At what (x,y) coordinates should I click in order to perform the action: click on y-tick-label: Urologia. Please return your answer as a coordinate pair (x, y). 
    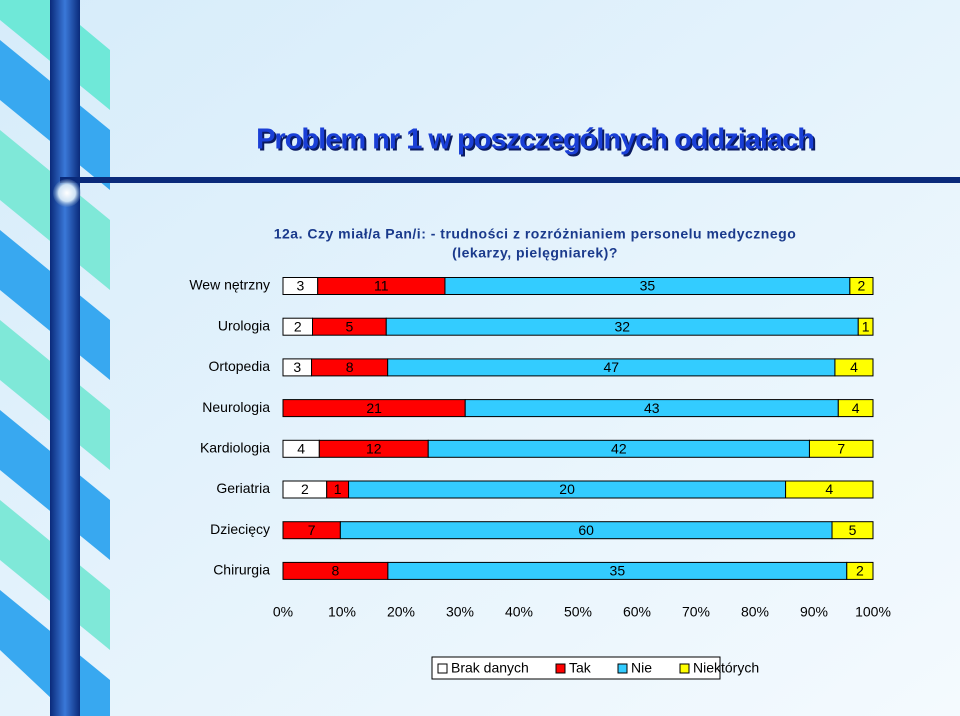
    Looking at the image, I should click on (244, 325).